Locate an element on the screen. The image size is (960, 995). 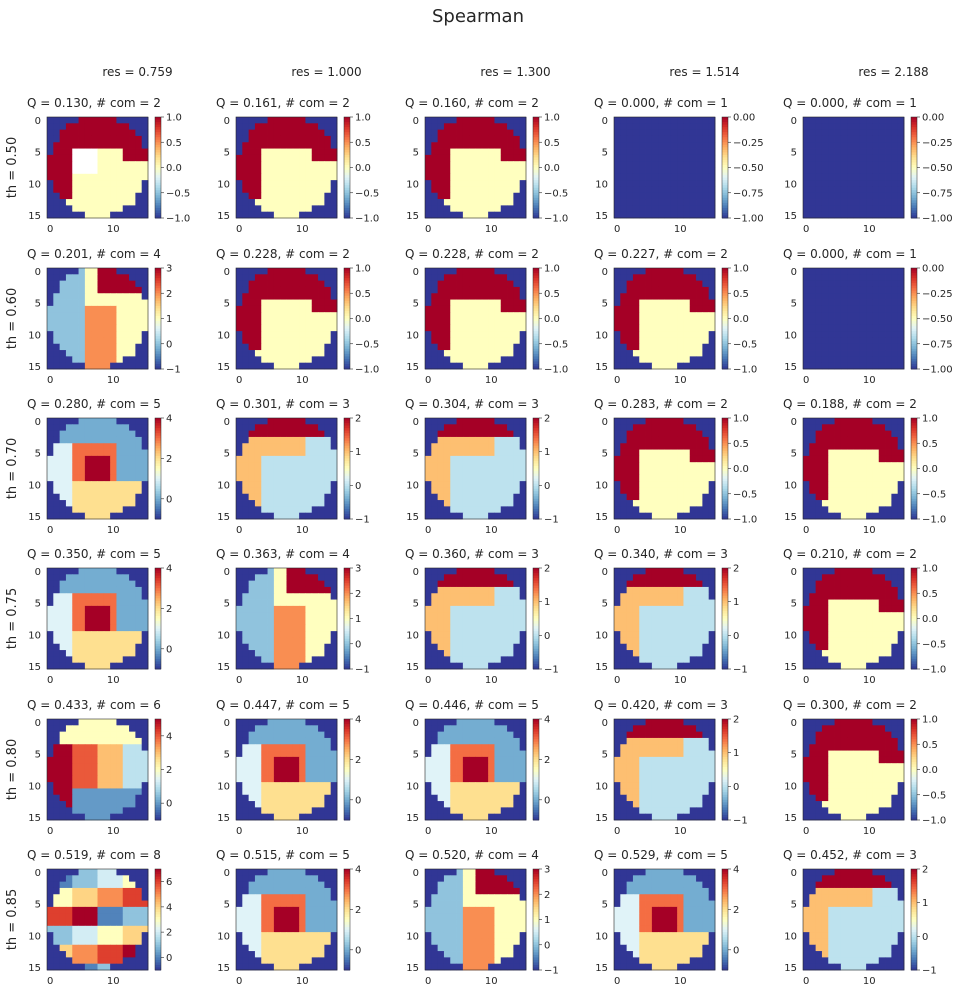
colorbar-tick-label: −1.0 is located at coordinates (745, 520).